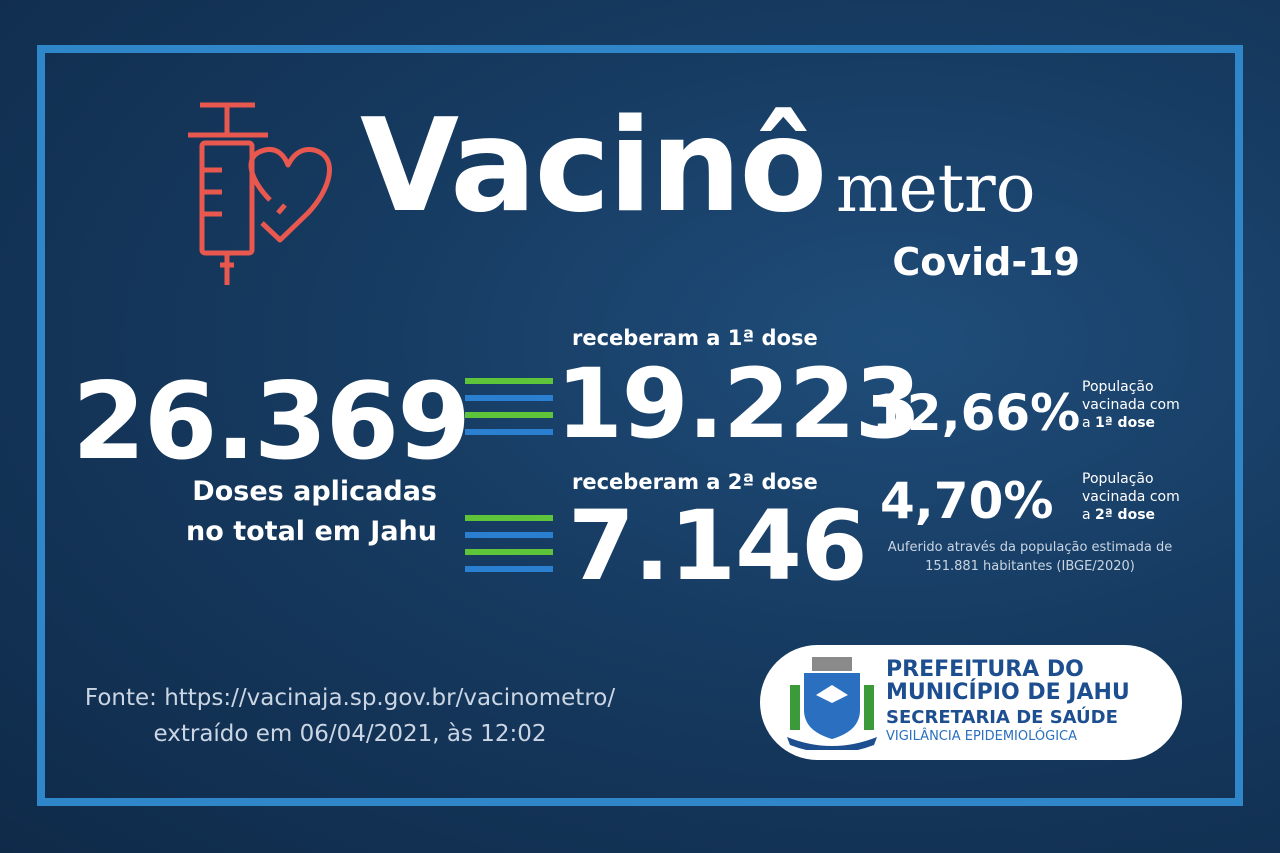 The height and width of the screenshot is (853, 1280). What do you see at coordinates (1125, 423) in the screenshot?
I see `note-bold: 1ª dose` at bounding box center [1125, 423].